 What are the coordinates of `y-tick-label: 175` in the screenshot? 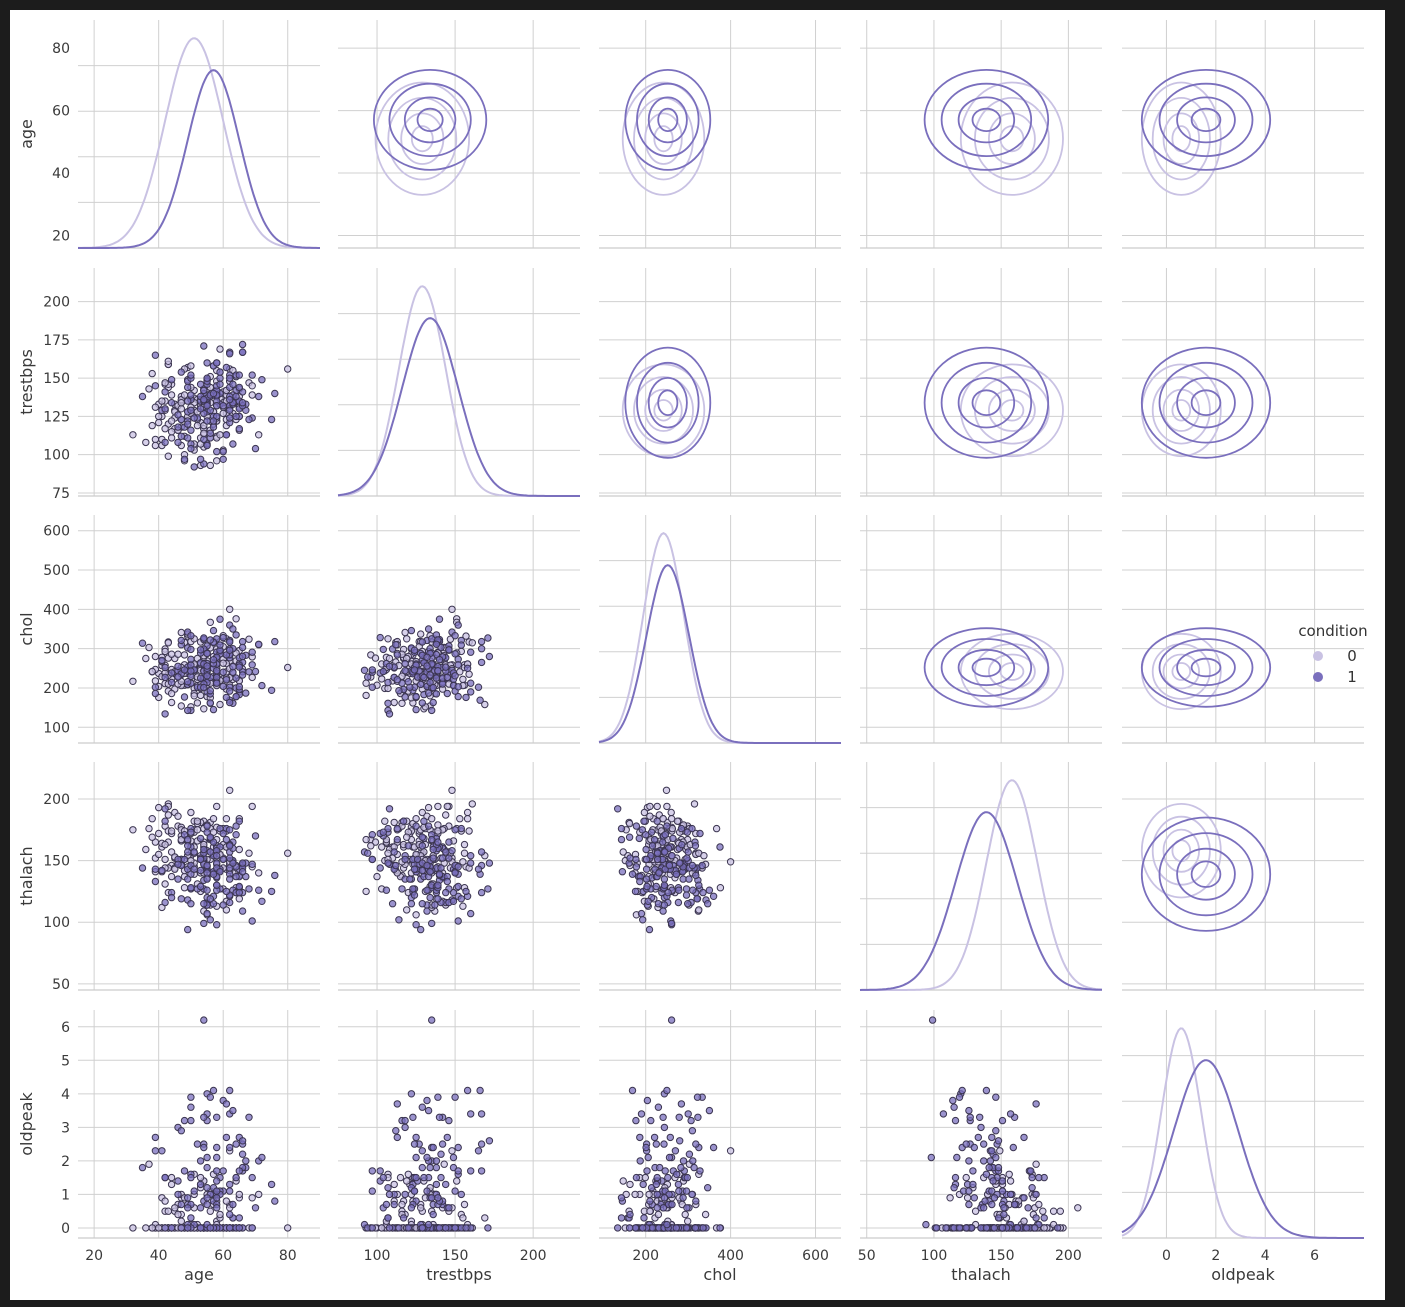 It's located at (56, 341).